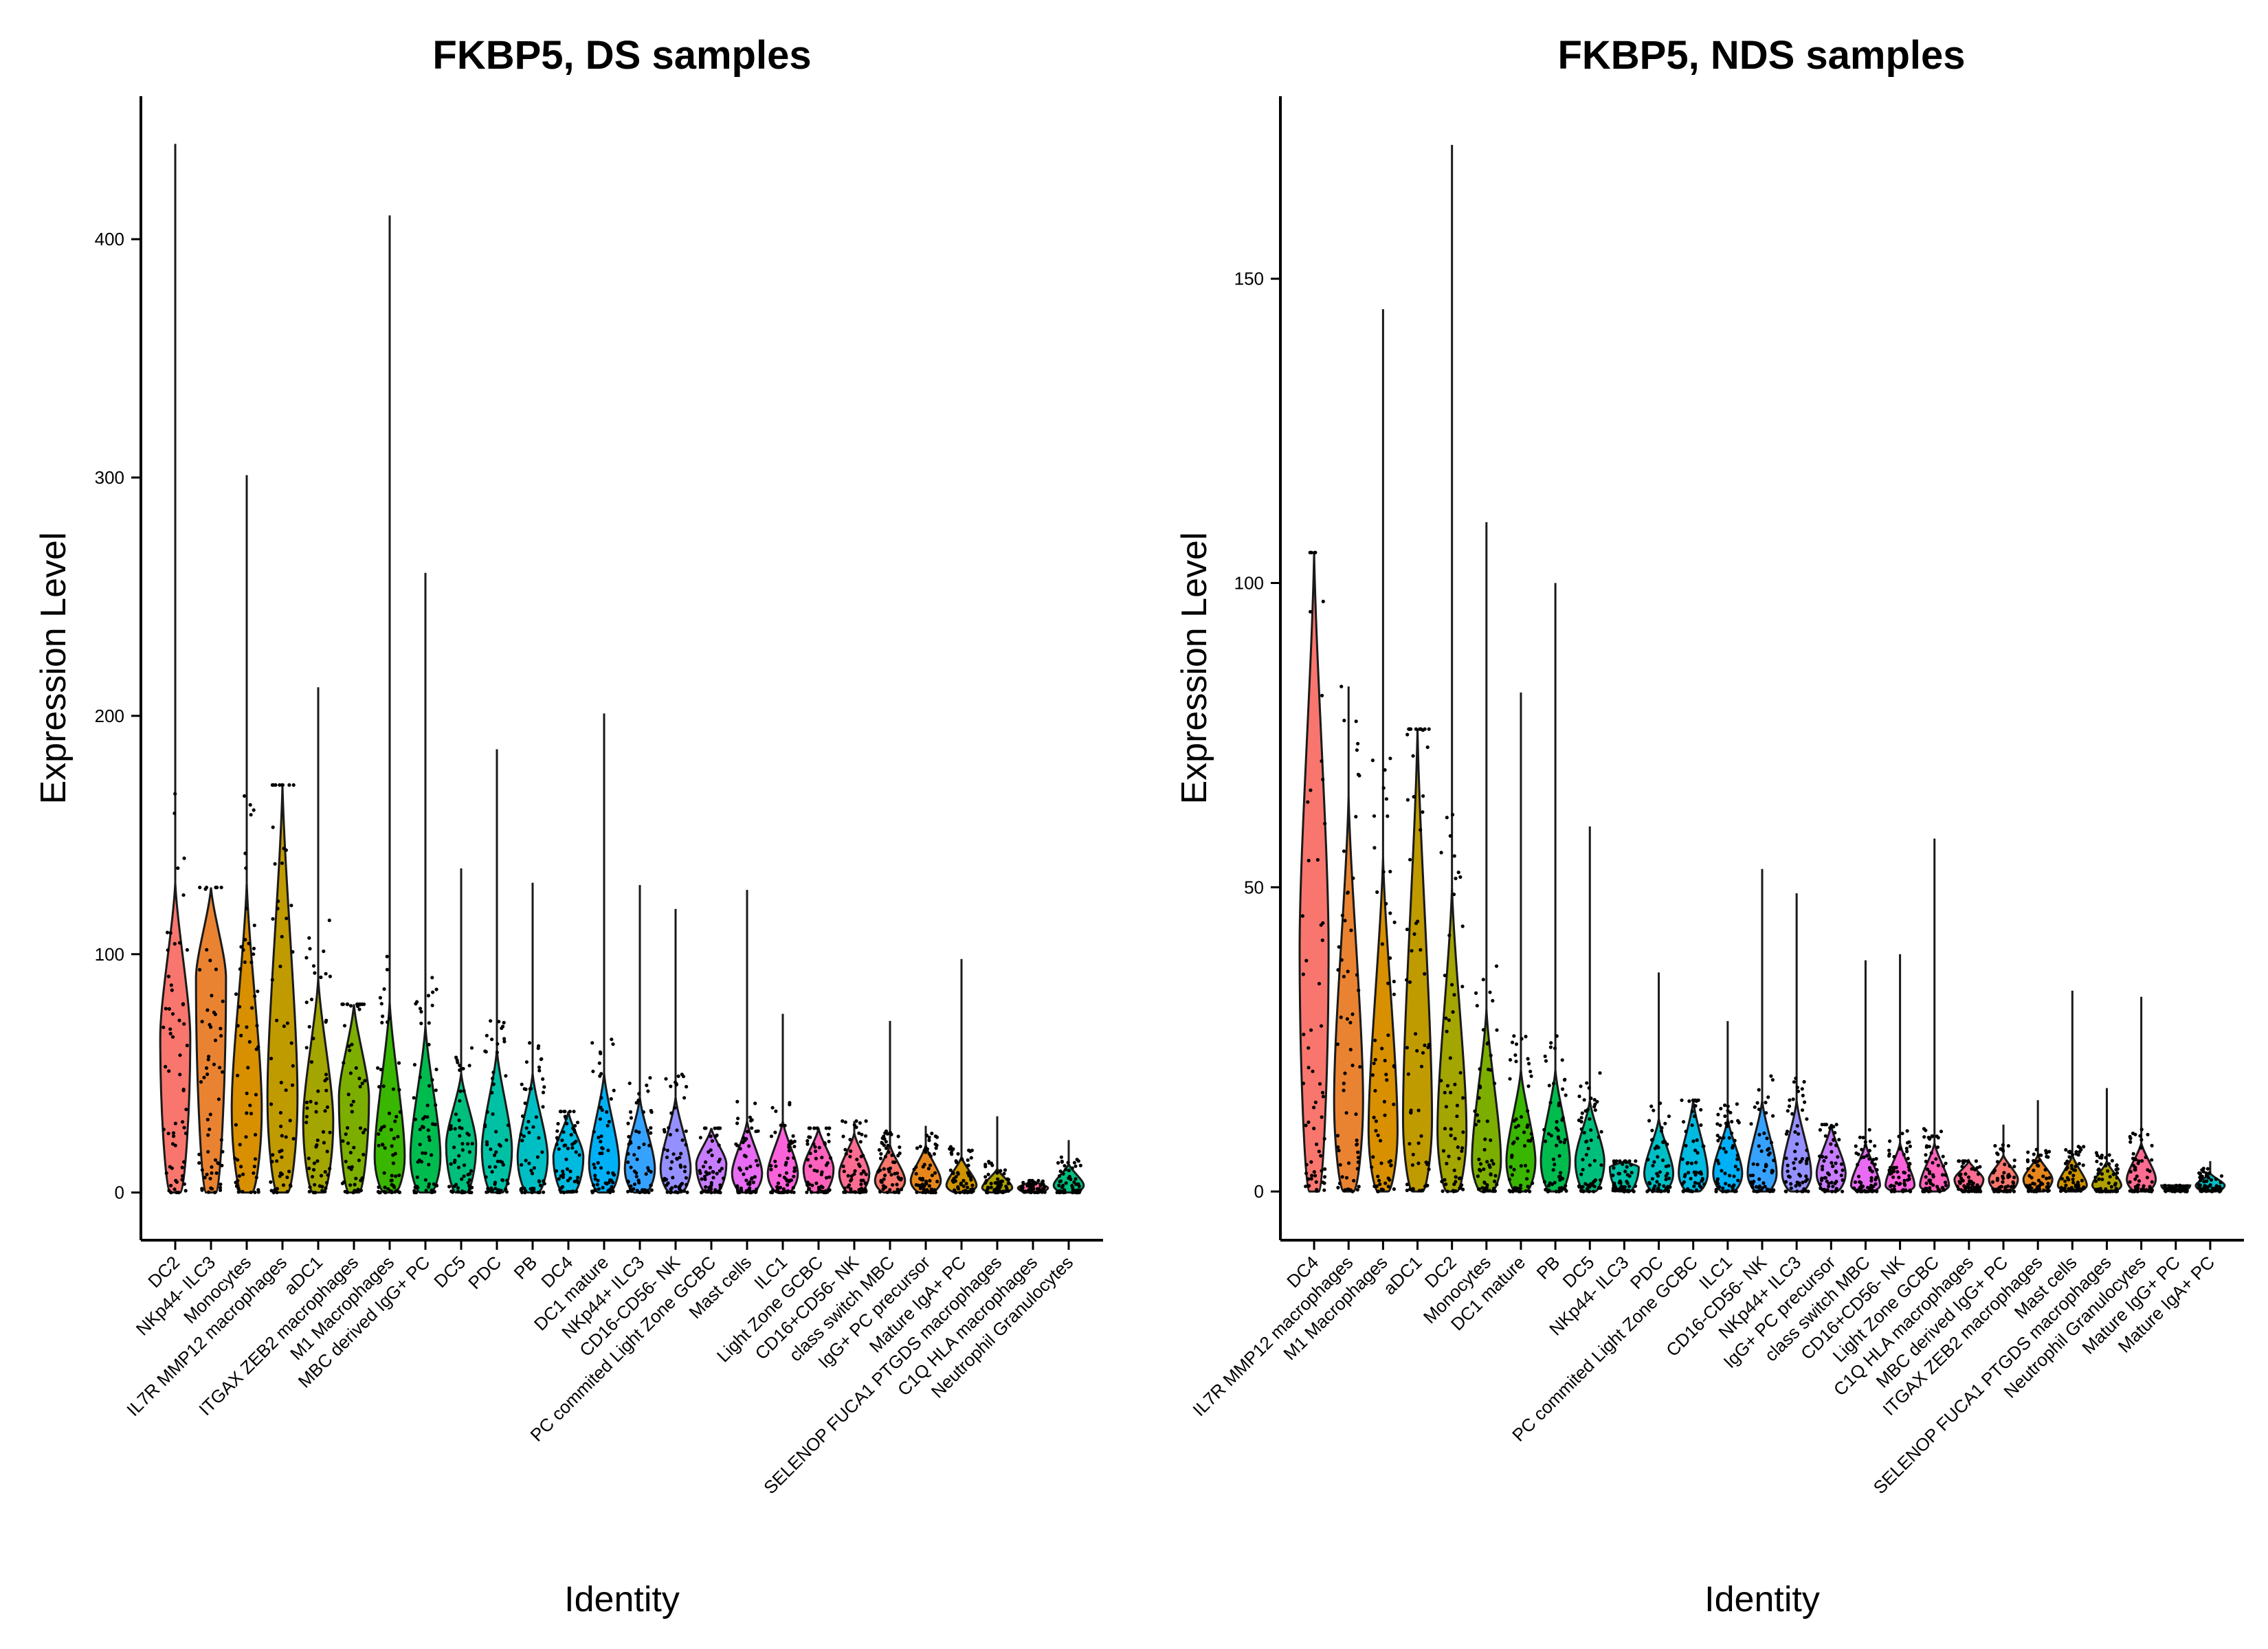  Describe the element at coordinates (1383, 1025) in the screenshot. I see `violin-m1-macrophages` at that location.